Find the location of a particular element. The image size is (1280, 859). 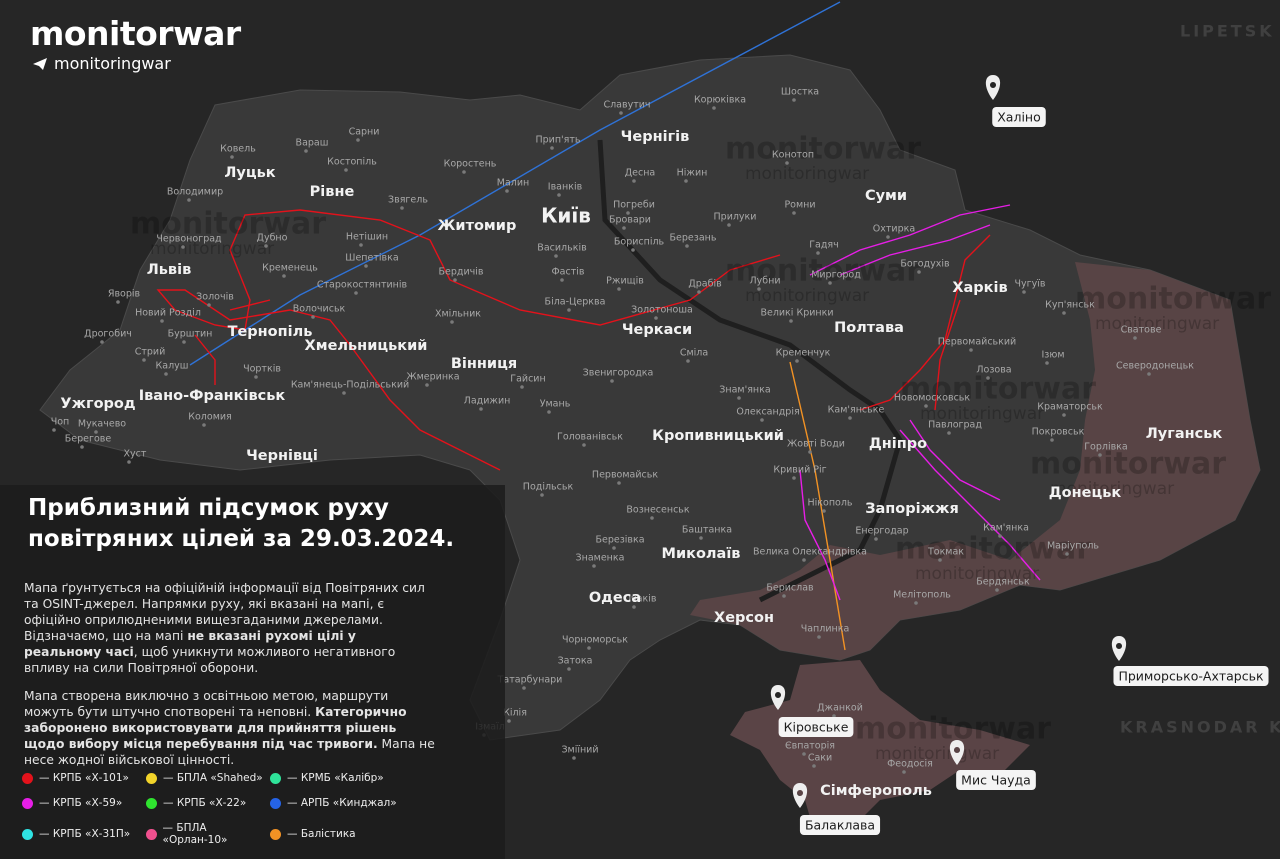

legend-item: — АРПБ «Кинджал» is located at coordinates (345, 803).